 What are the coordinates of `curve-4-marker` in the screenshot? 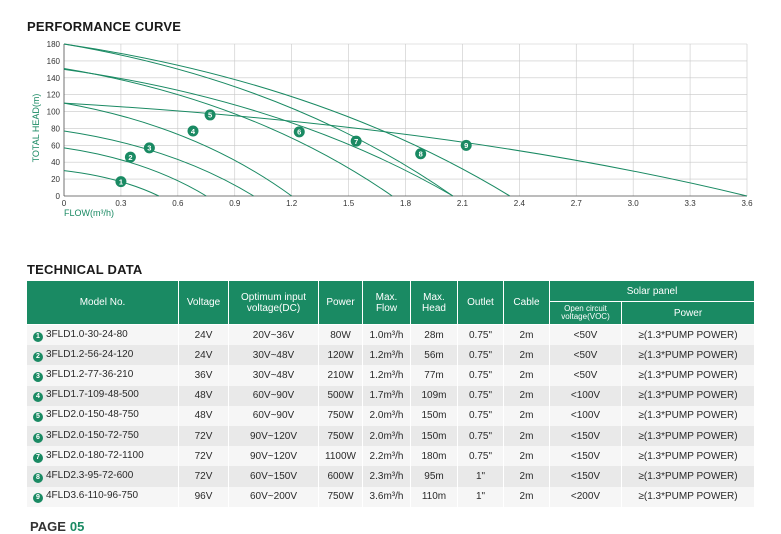 It's located at (193, 131).